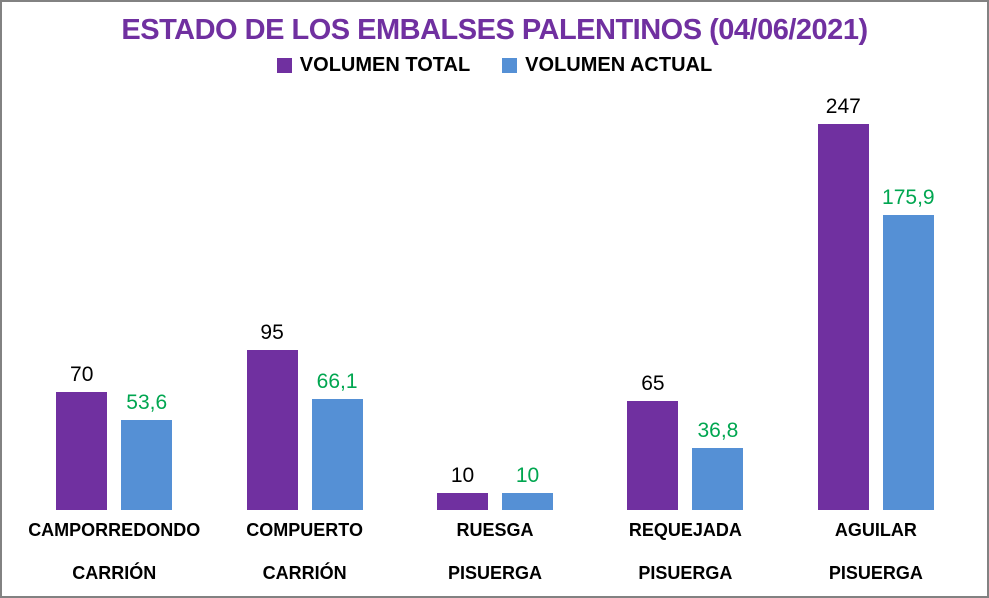 This screenshot has height=598, width=989. What do you see at coordinates (876, 551) in the screenshot?
I see `category-label-group: AGUILAR PISUERGA` at bounding box center [876, 551].